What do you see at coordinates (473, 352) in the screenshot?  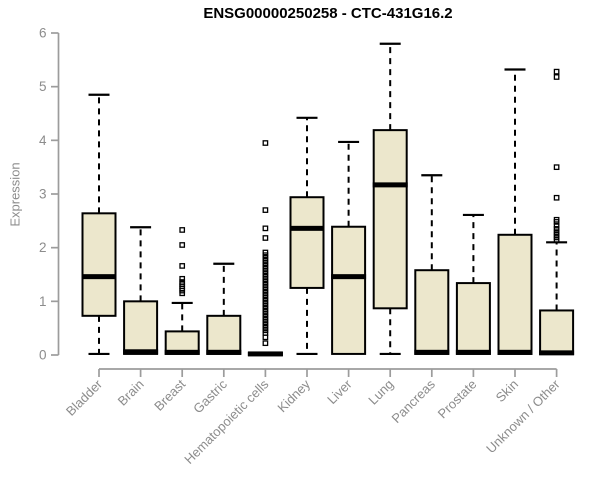 I see `median-prostate` at bounding box center [473, 352].